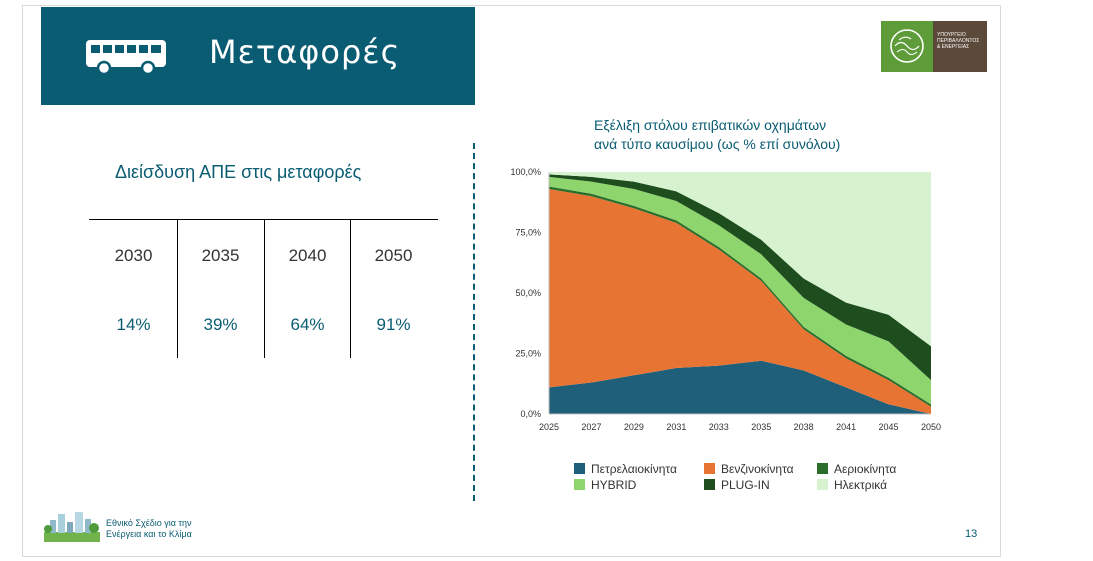 Image resolution: width=1093 pixels, height=561 pixels. Describe the element at coordinates (634, 469) in the screenshot. I see `legend-label: Πετρελαιοκίνητα` at that location.